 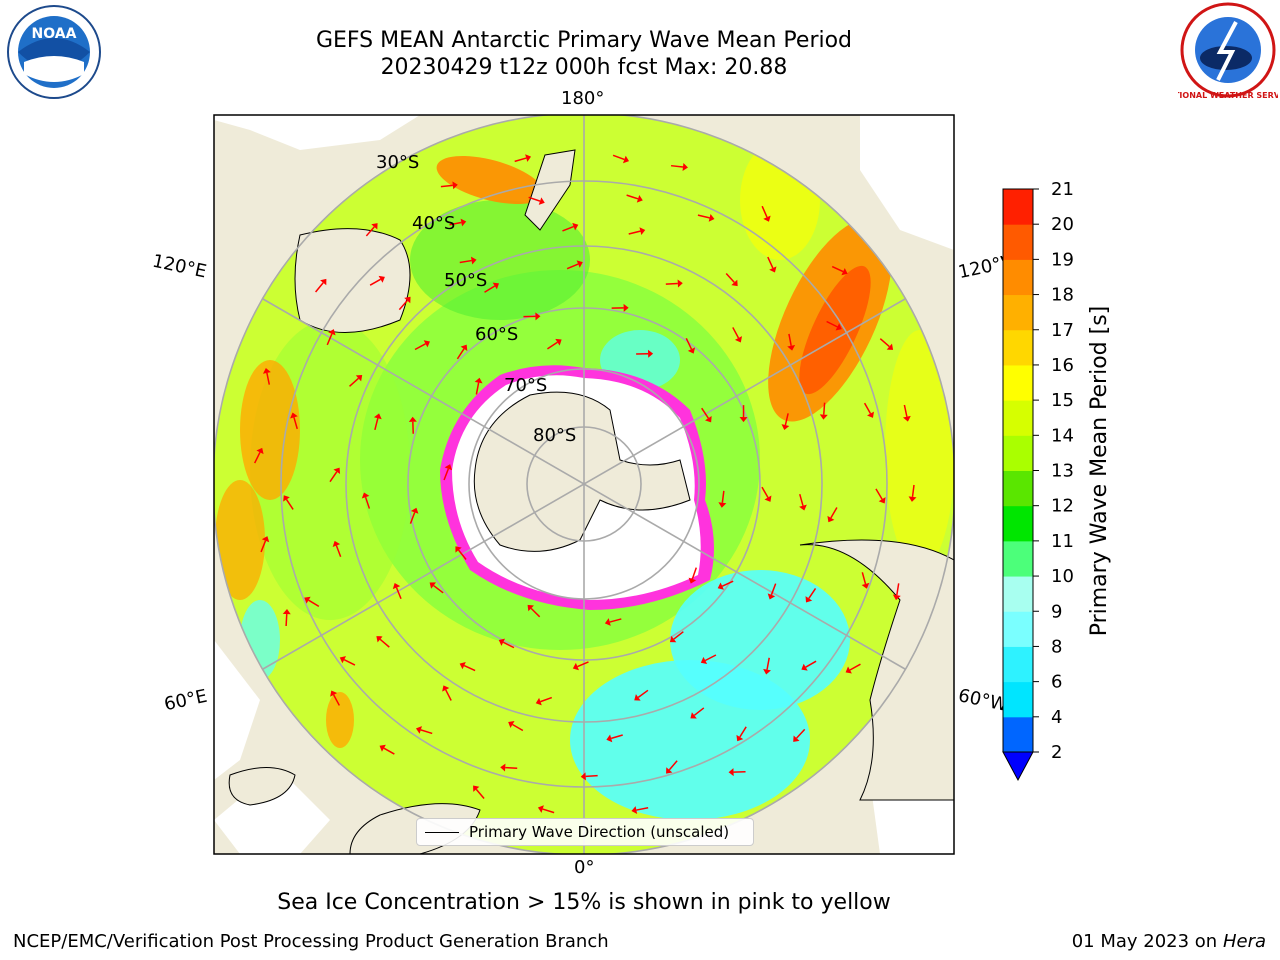 I want to click on colorbar-extend-triangle, so click(x=1018, y=766).